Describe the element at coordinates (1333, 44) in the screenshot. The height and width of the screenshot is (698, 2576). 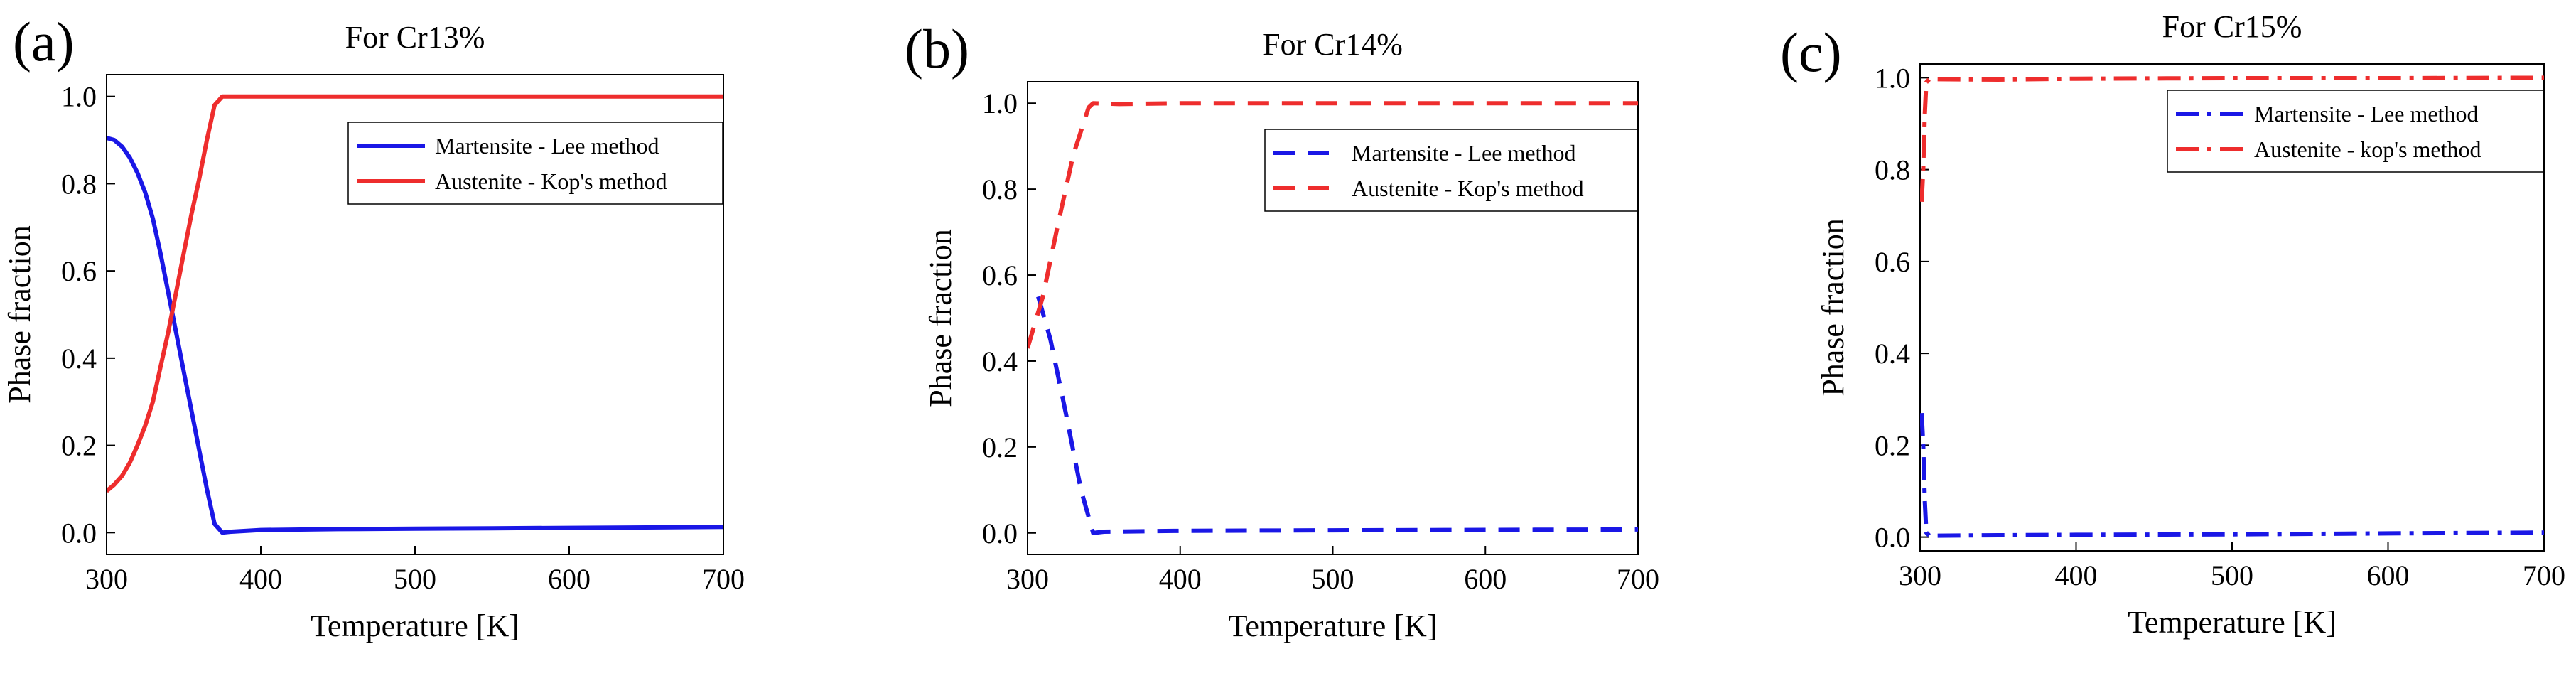
I see `chart-title: For Cr14%` at that location.